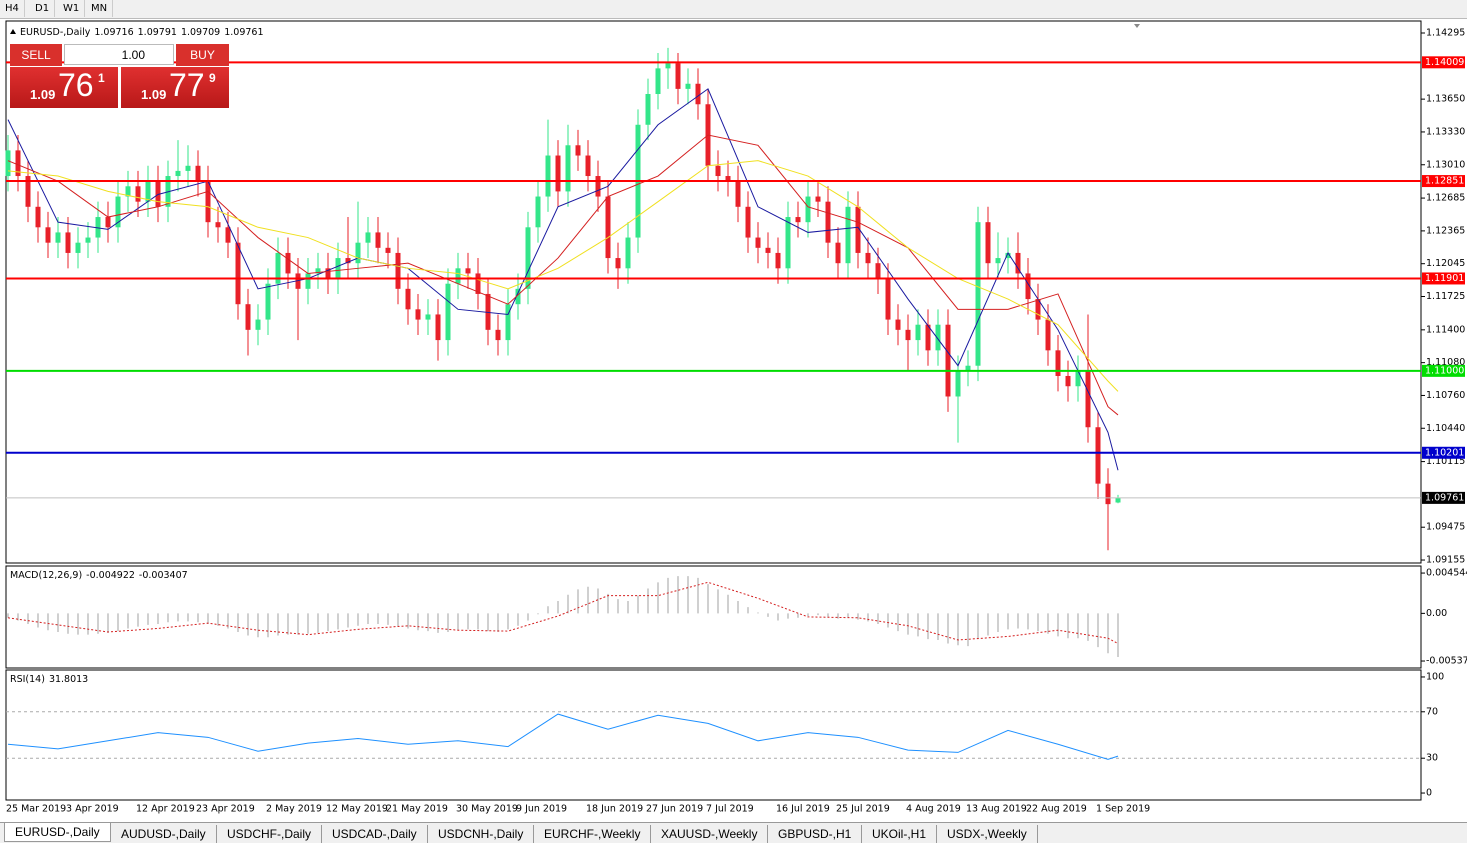  I want to click on x-tick-label: 23 Apr 2019, so click(225, 809).